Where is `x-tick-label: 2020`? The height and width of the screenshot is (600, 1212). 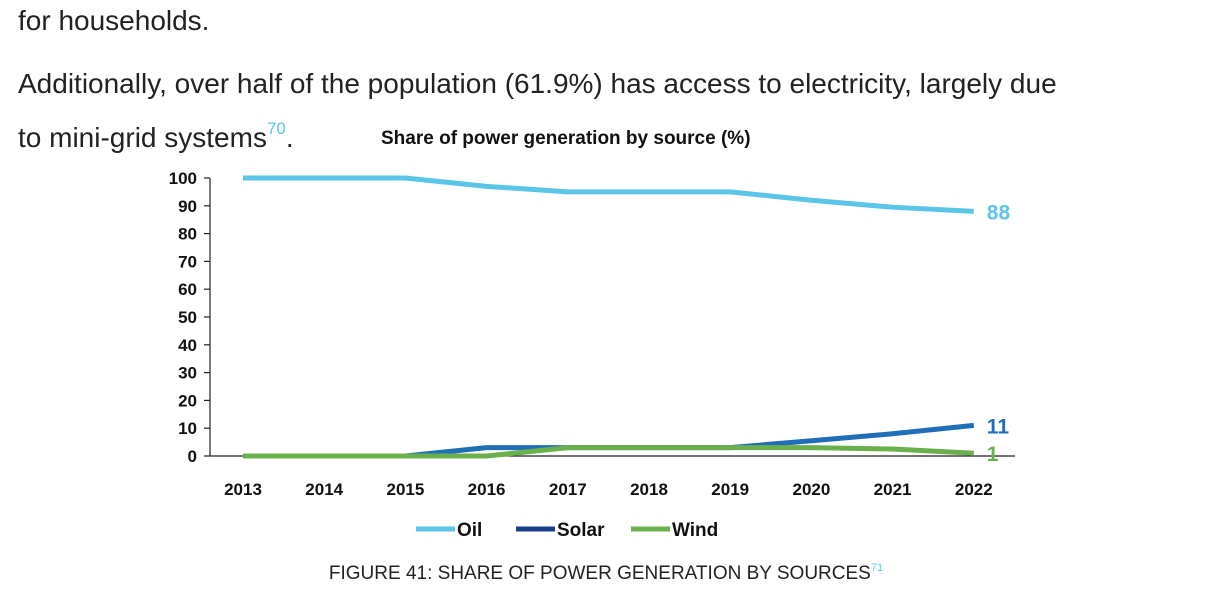 x-tick-label: 2020 is located at coordinates (811, 489).